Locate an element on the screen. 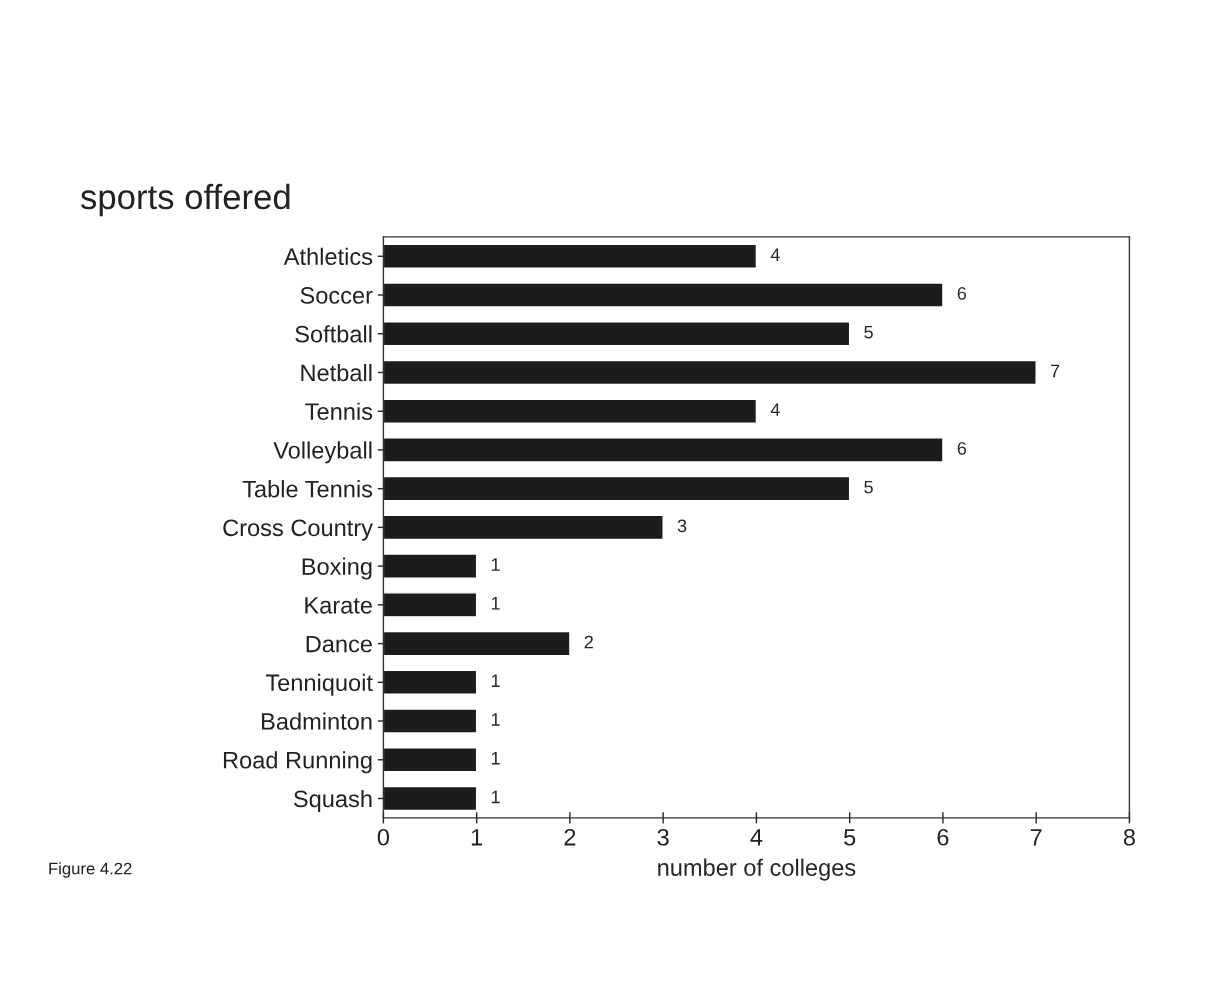 This screenshot has width=1221, height=983. y-tick-label: Tenniquoit is located at coordinates (319, 684).